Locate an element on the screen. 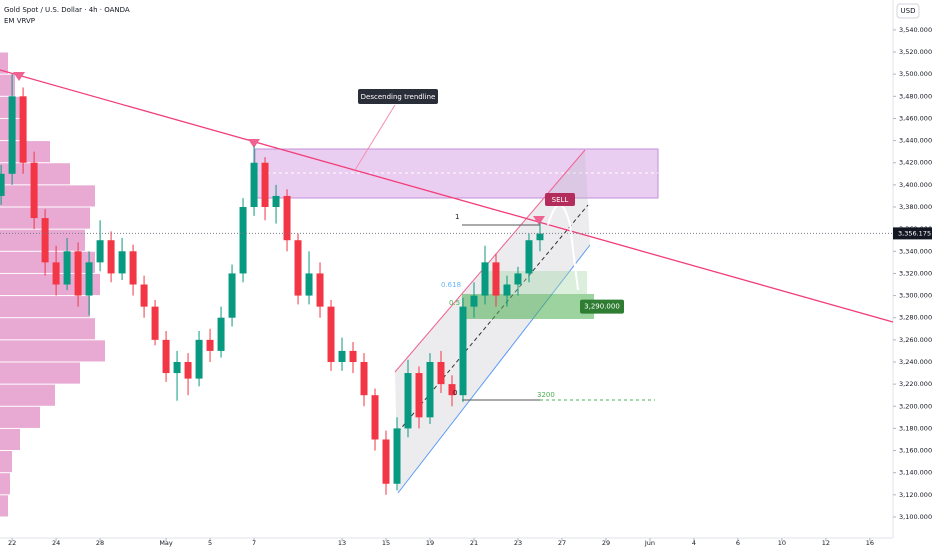 The height and width of the screenshot is (554, 932). x-tick-label: 27 is located at coordinates (562, 543).